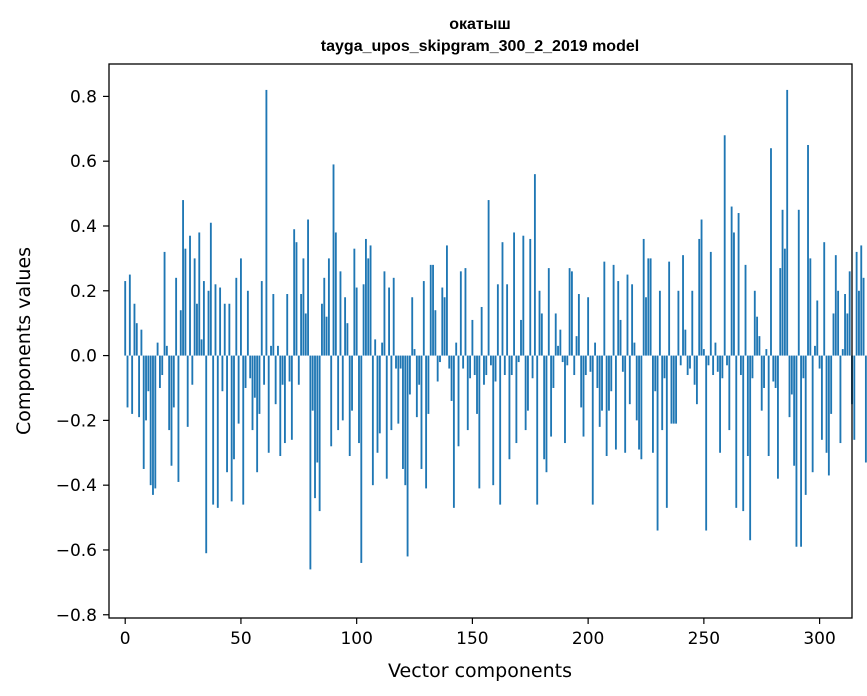 This screenshot has width=867, height=696. Describe the element at coordinates (76, 421) in the screenshot. I see `y-tick-label: −0.2` at that location.